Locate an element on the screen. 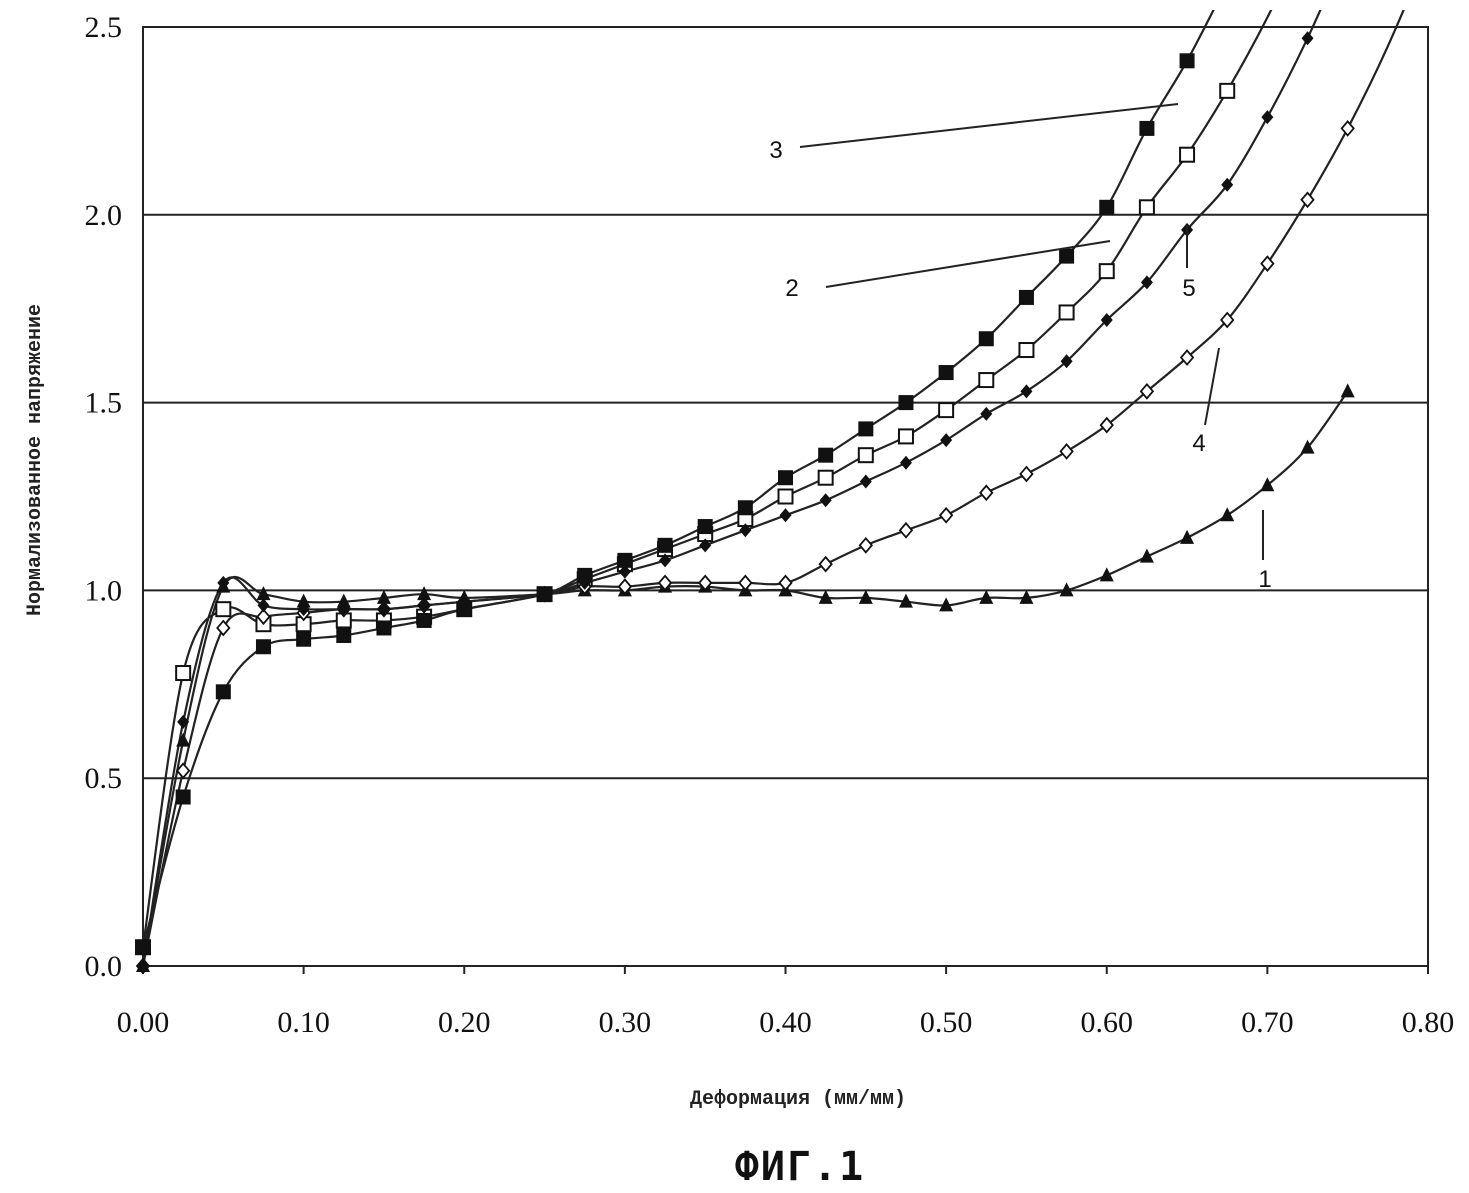  x-axis-tick-labels: 0.00 0.10 0.20 0.30 0.40 0.50 0.60 0.70 0.80 is located at coordinates (786, 1002).